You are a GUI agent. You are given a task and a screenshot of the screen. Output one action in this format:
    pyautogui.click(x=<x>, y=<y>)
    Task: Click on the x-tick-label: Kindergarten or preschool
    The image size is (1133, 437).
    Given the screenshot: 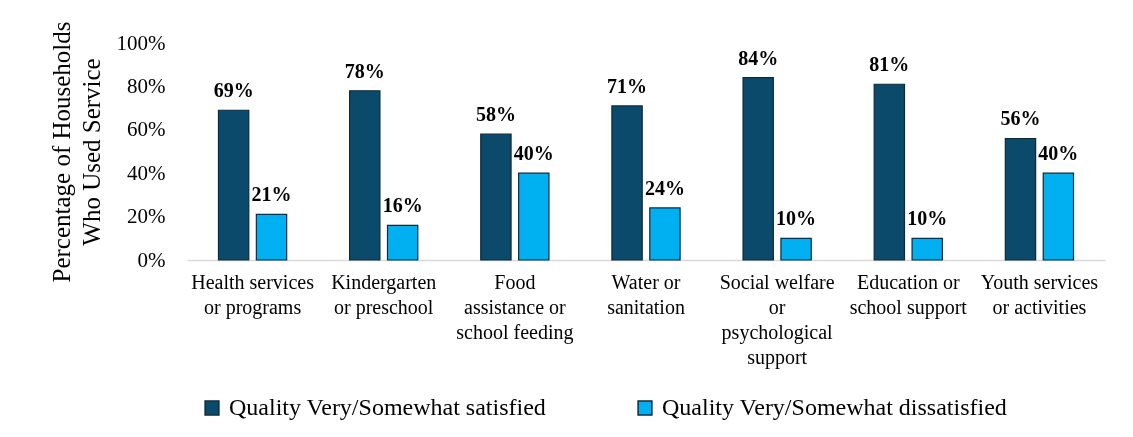 What is the action you would take?
    pyautogui.click(x=384, y=294)
    